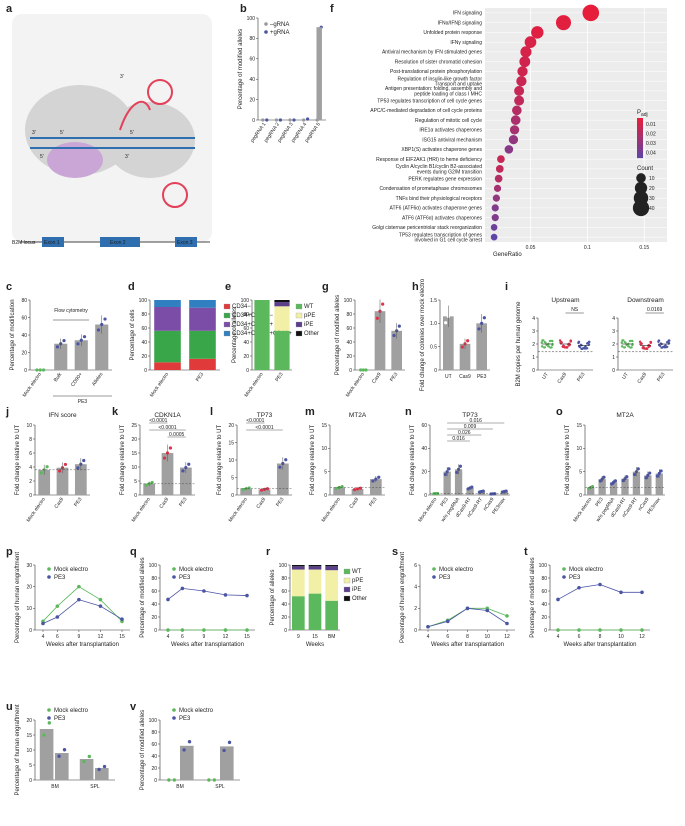 This screenshot has width=685, height=826. I want to click on legend-label: WT, so click(309, 307).